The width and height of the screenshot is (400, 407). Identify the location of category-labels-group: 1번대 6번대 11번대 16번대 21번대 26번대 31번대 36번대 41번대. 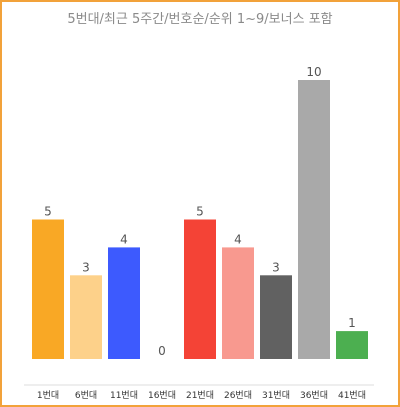
(201, 395).